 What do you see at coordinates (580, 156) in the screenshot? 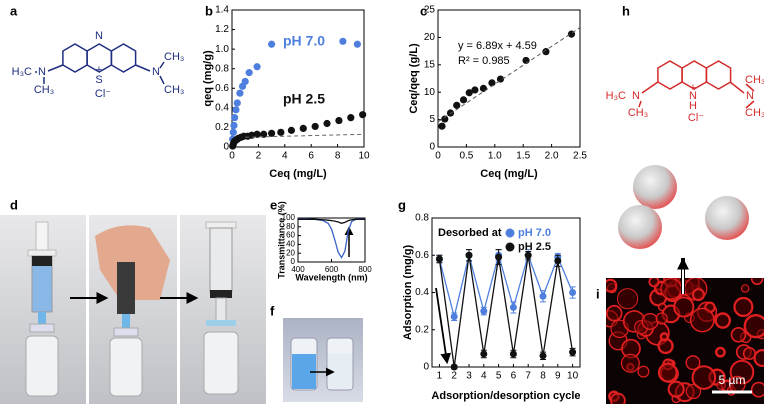
I see `x-tick-label: 2.5` at bounding box center [580, 156].